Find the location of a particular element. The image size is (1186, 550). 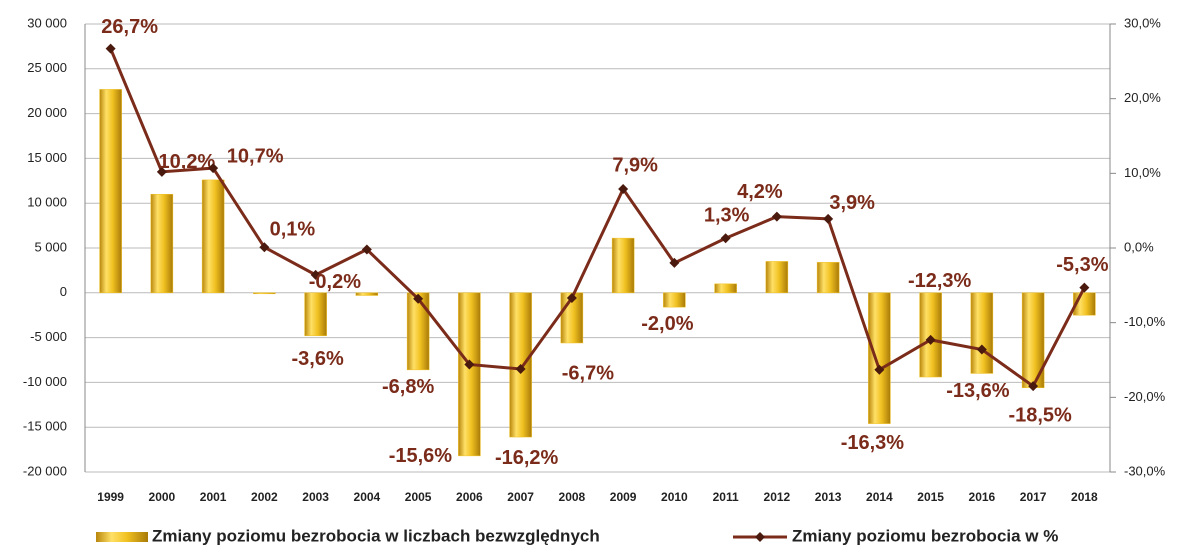

y-tick-label: 5 000 is located at coordinates (50, 246).